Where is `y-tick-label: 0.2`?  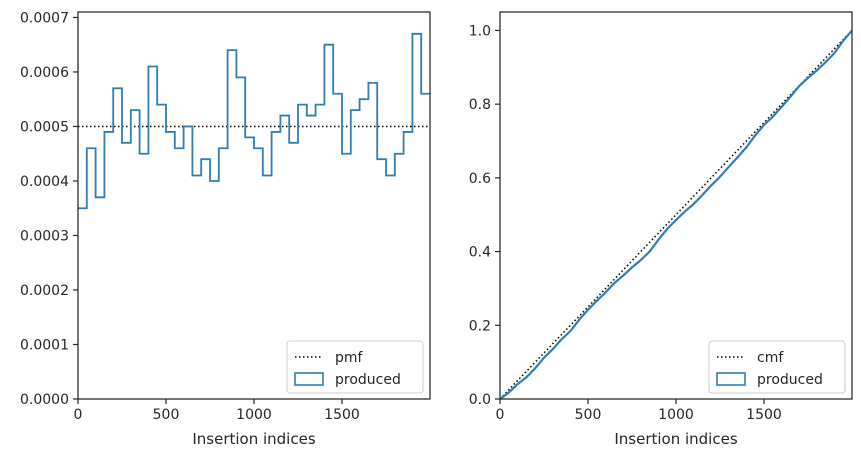 y-tick-label: 0.2 is located at coordinates (480, 326).